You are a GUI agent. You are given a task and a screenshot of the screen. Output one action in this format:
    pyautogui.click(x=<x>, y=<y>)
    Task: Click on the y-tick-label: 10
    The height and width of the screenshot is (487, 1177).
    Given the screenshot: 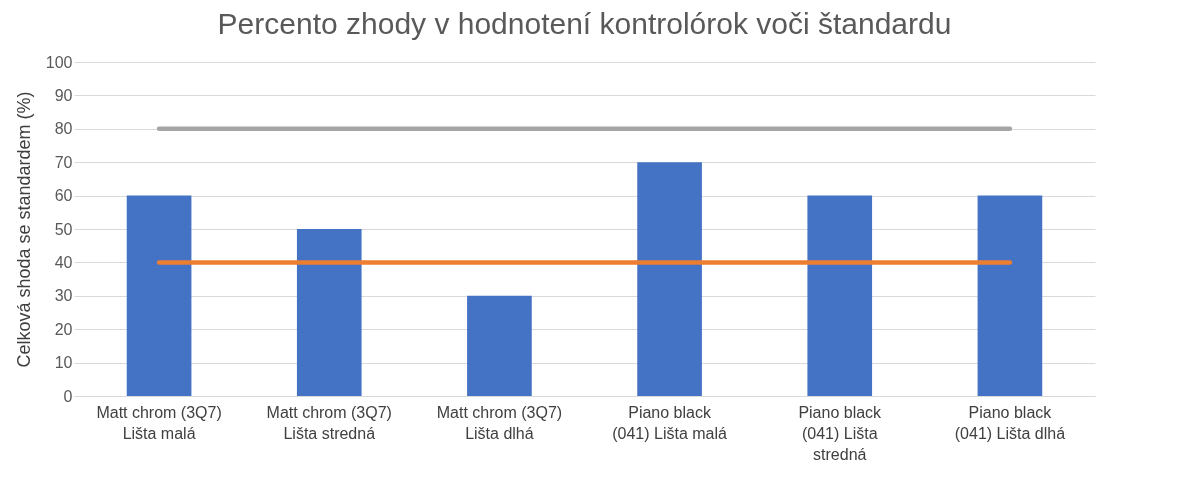 What is the action you would take?
    pyautogui.click(x=63, y=363)
    